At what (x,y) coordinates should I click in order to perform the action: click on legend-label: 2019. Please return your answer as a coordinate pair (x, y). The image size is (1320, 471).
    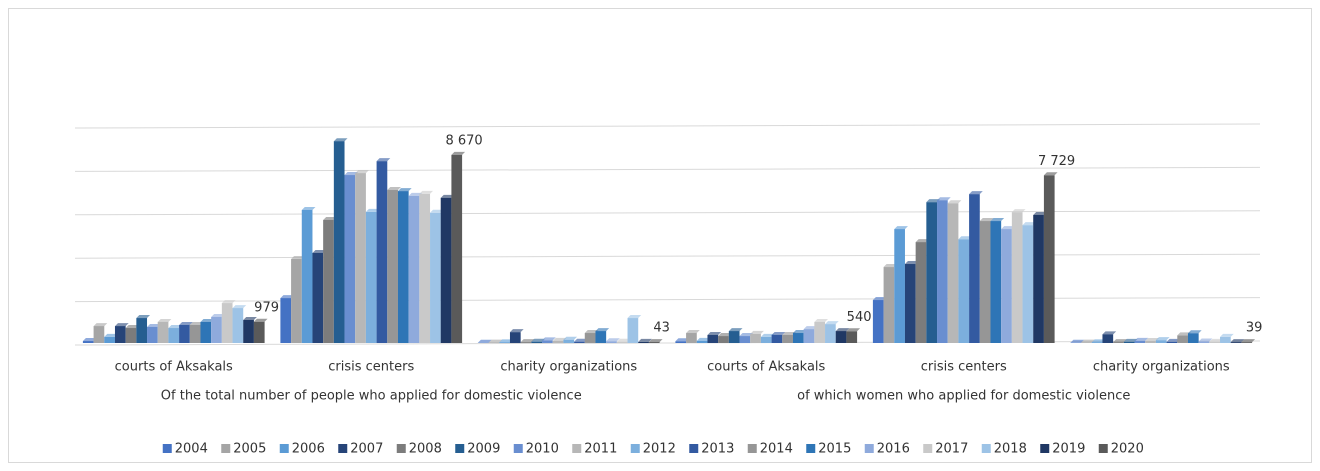
    Looking at the image, I should click on (1068, 449).